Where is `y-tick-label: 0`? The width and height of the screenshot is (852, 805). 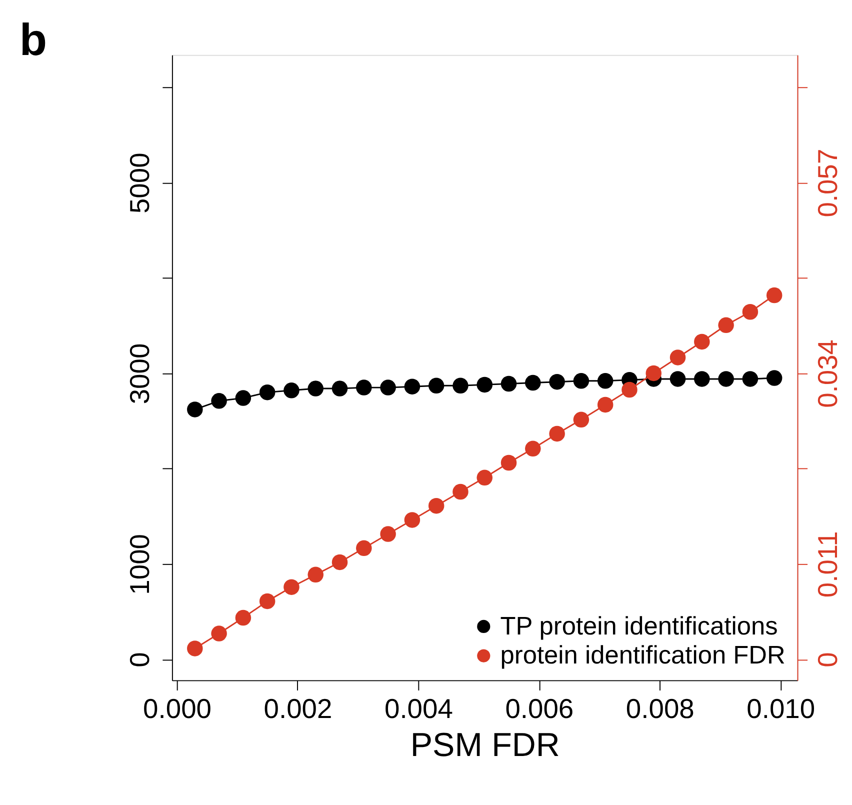
y-tick-label: 0 is located at coordinates (139, 660).